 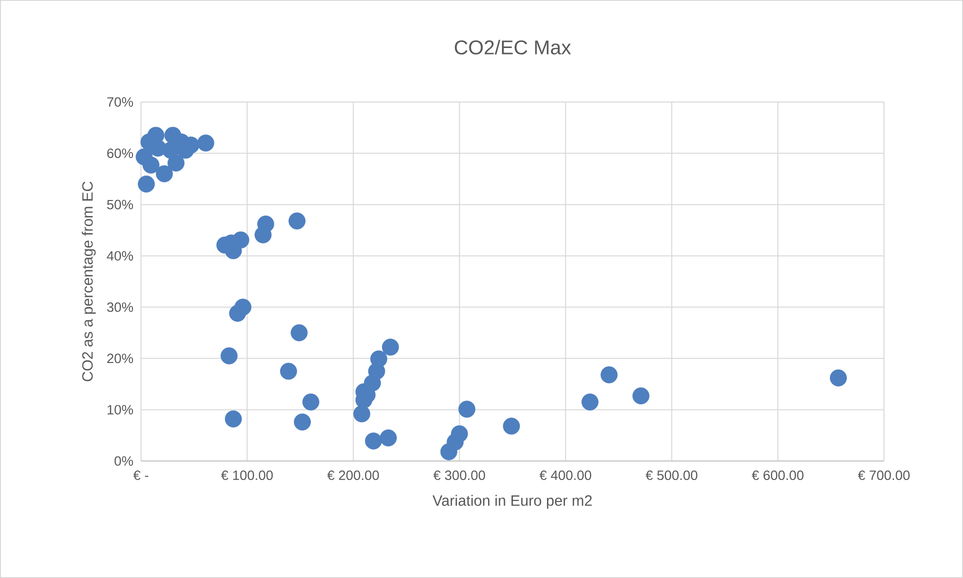 I want to click on y-axis-title: CO2 as a percentage from EC, so click(x=89, y=282).